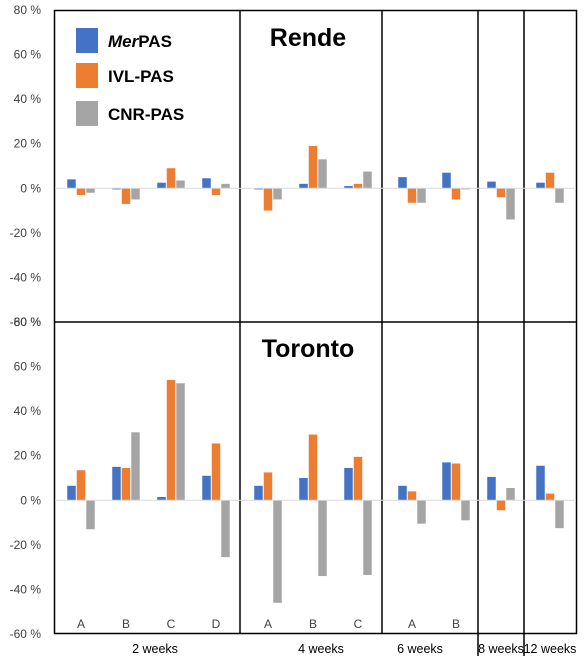 This screenshot has width=587, height=661. Describe the element at coordinates (420, 649) in the screenshot. I see `group-label: 6 weeks` at that location.